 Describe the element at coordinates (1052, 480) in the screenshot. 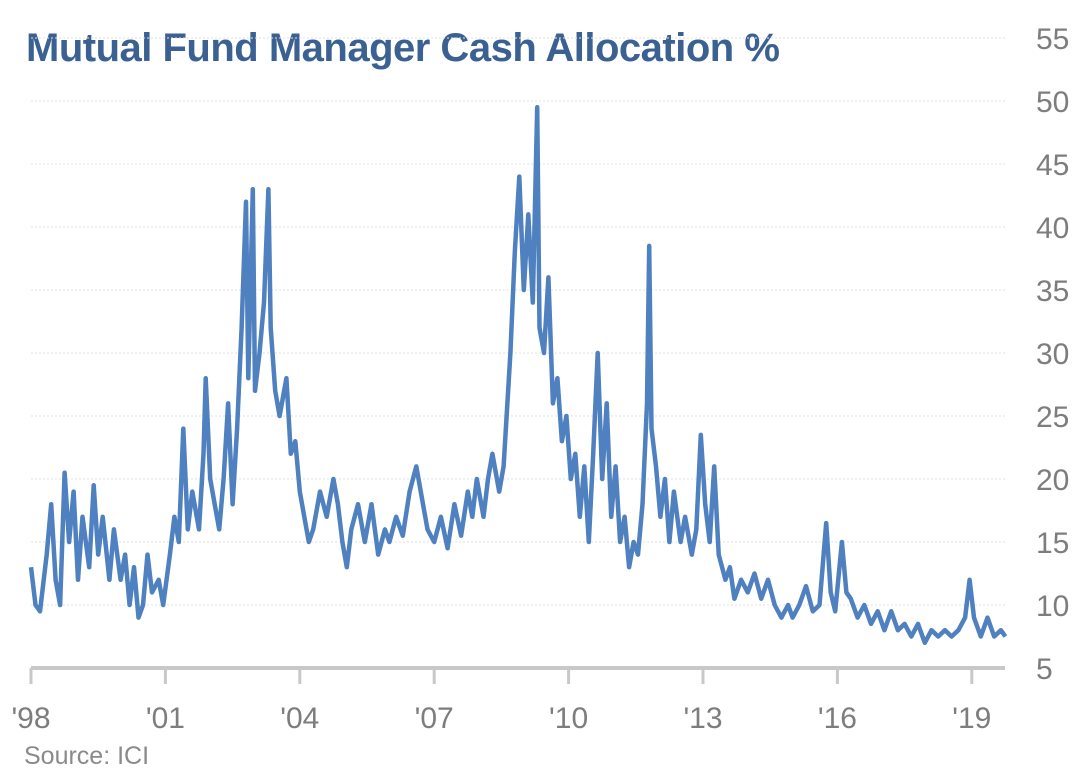

I see `y-tick-label: 20` at that location.